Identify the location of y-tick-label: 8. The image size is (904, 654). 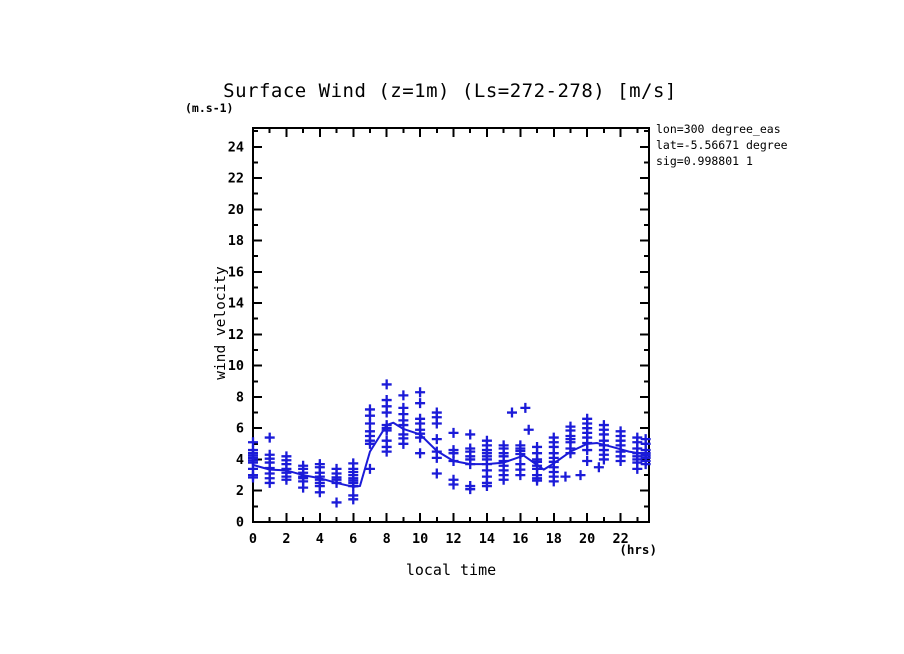
(240, 397).